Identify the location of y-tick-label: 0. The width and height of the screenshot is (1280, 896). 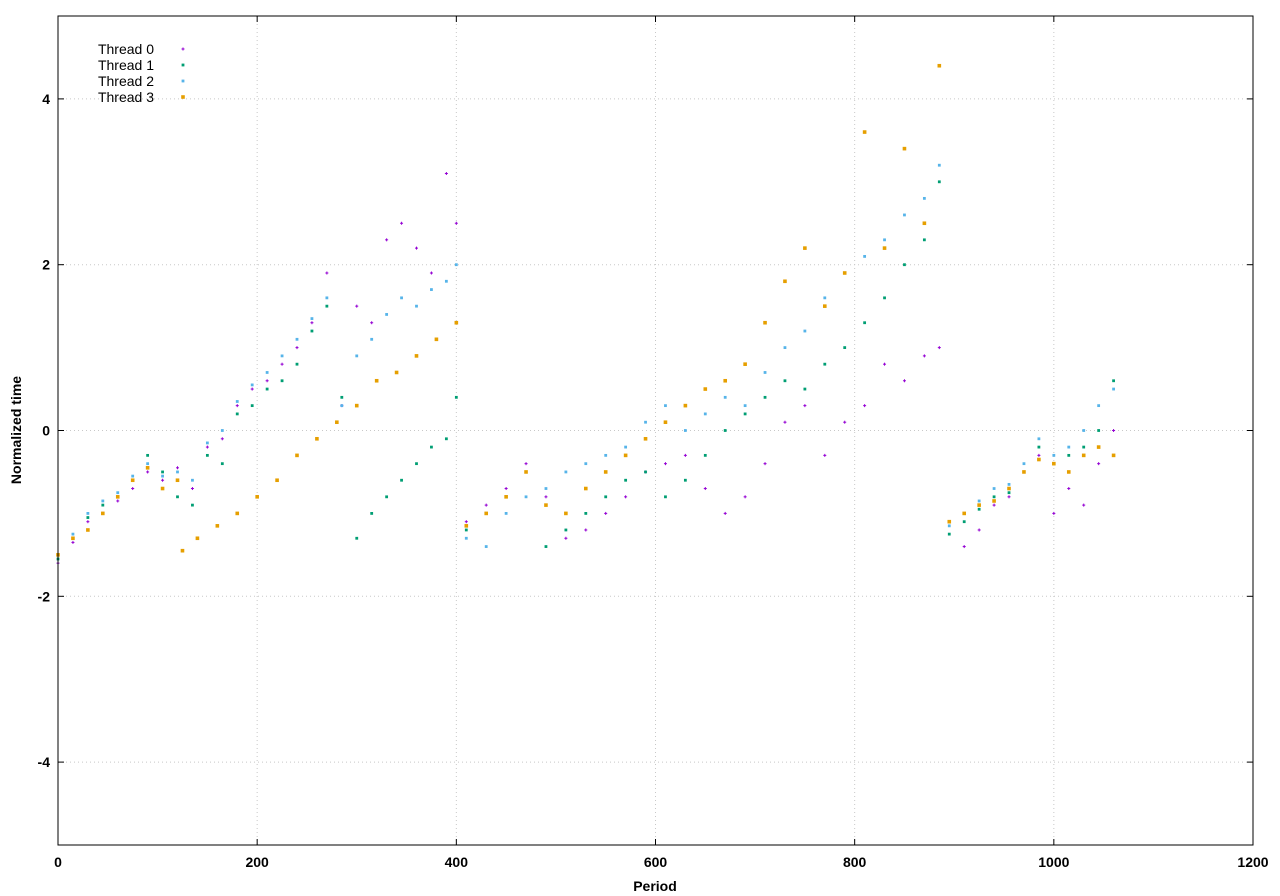
(46, 431).